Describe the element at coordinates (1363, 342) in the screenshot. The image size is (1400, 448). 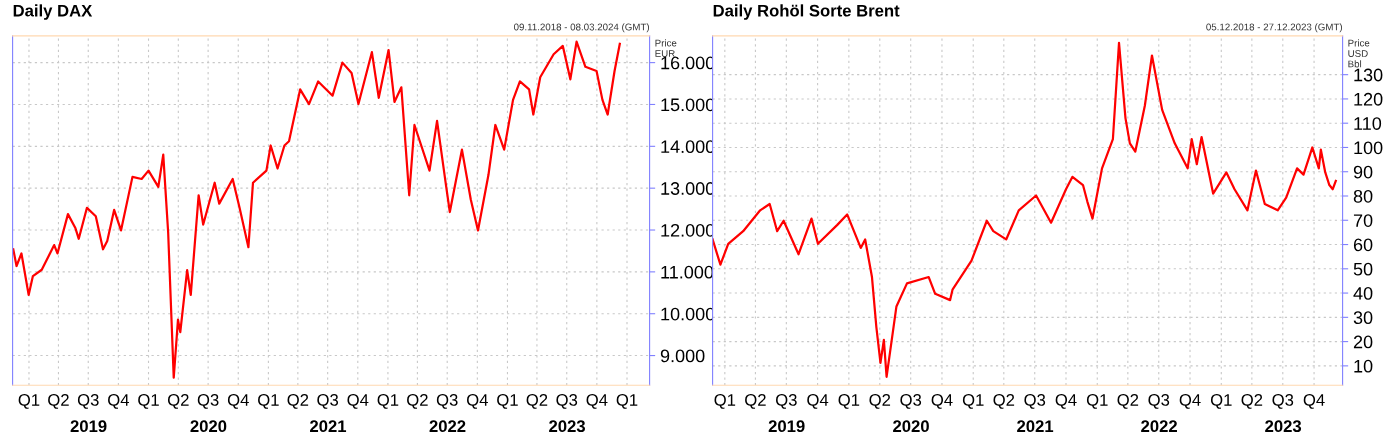
I see `y-tick-label: 20` at that location.